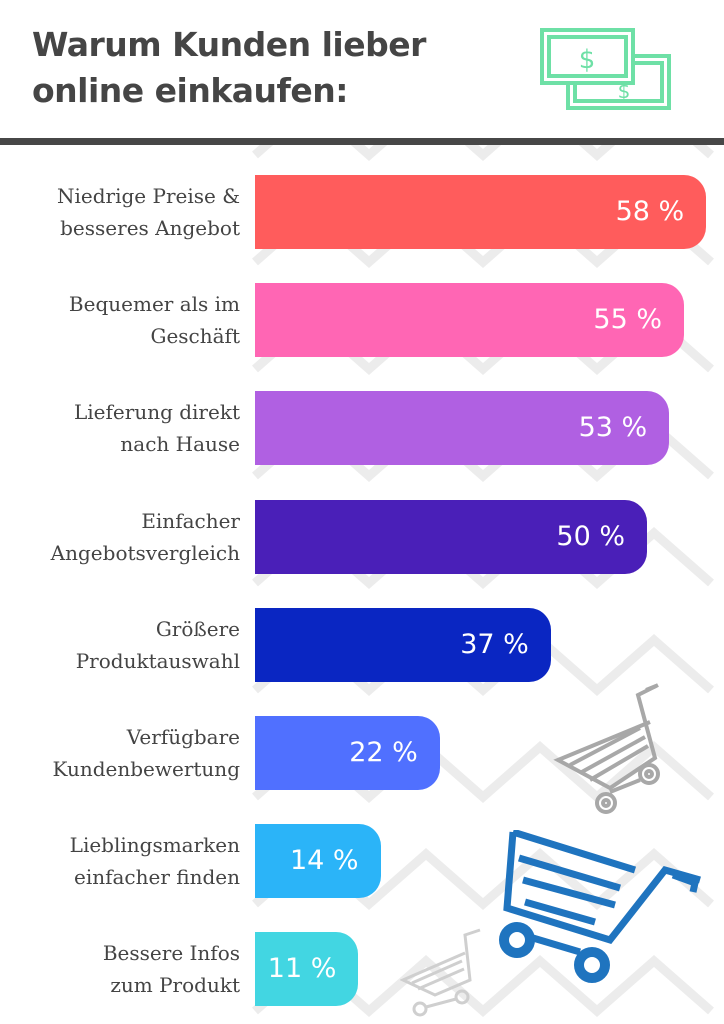 This screenshot has height=1024, width=724. Describe the element at coordinates (600, 906) in the screenshot. I see `shopping-cart-icon-blue` at that location.